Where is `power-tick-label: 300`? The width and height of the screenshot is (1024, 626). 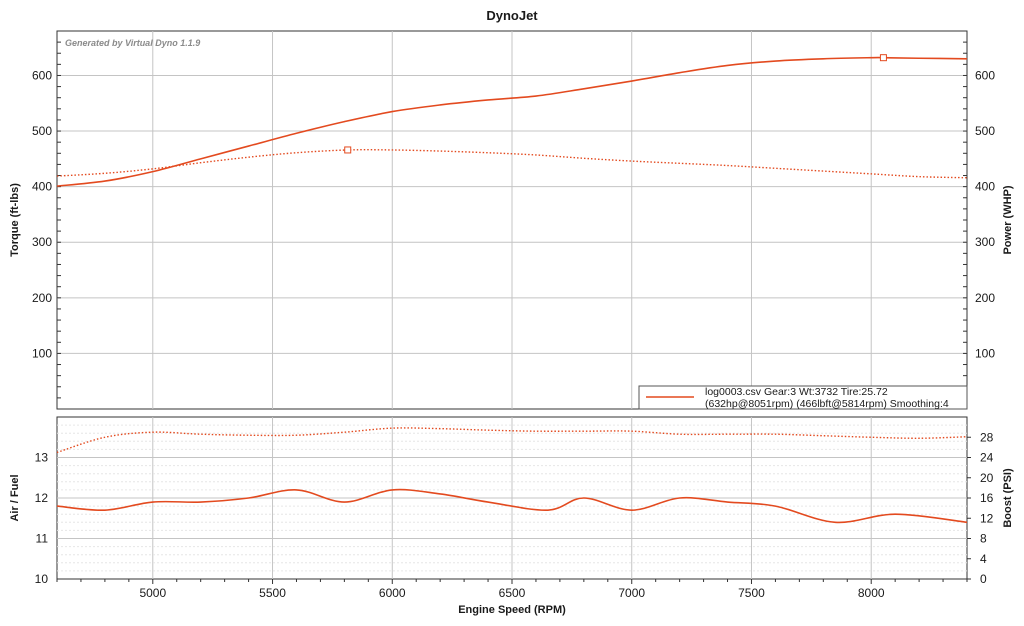
power-tick-label: 300 is located at coordinates (985, 242).